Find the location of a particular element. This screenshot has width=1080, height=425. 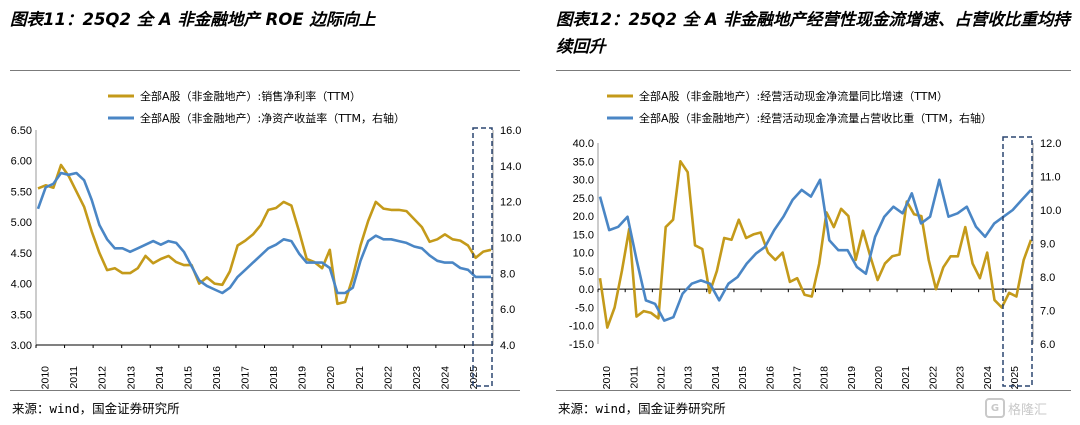

left-tick-label: 15.0 is located at coordinates (583, 235).